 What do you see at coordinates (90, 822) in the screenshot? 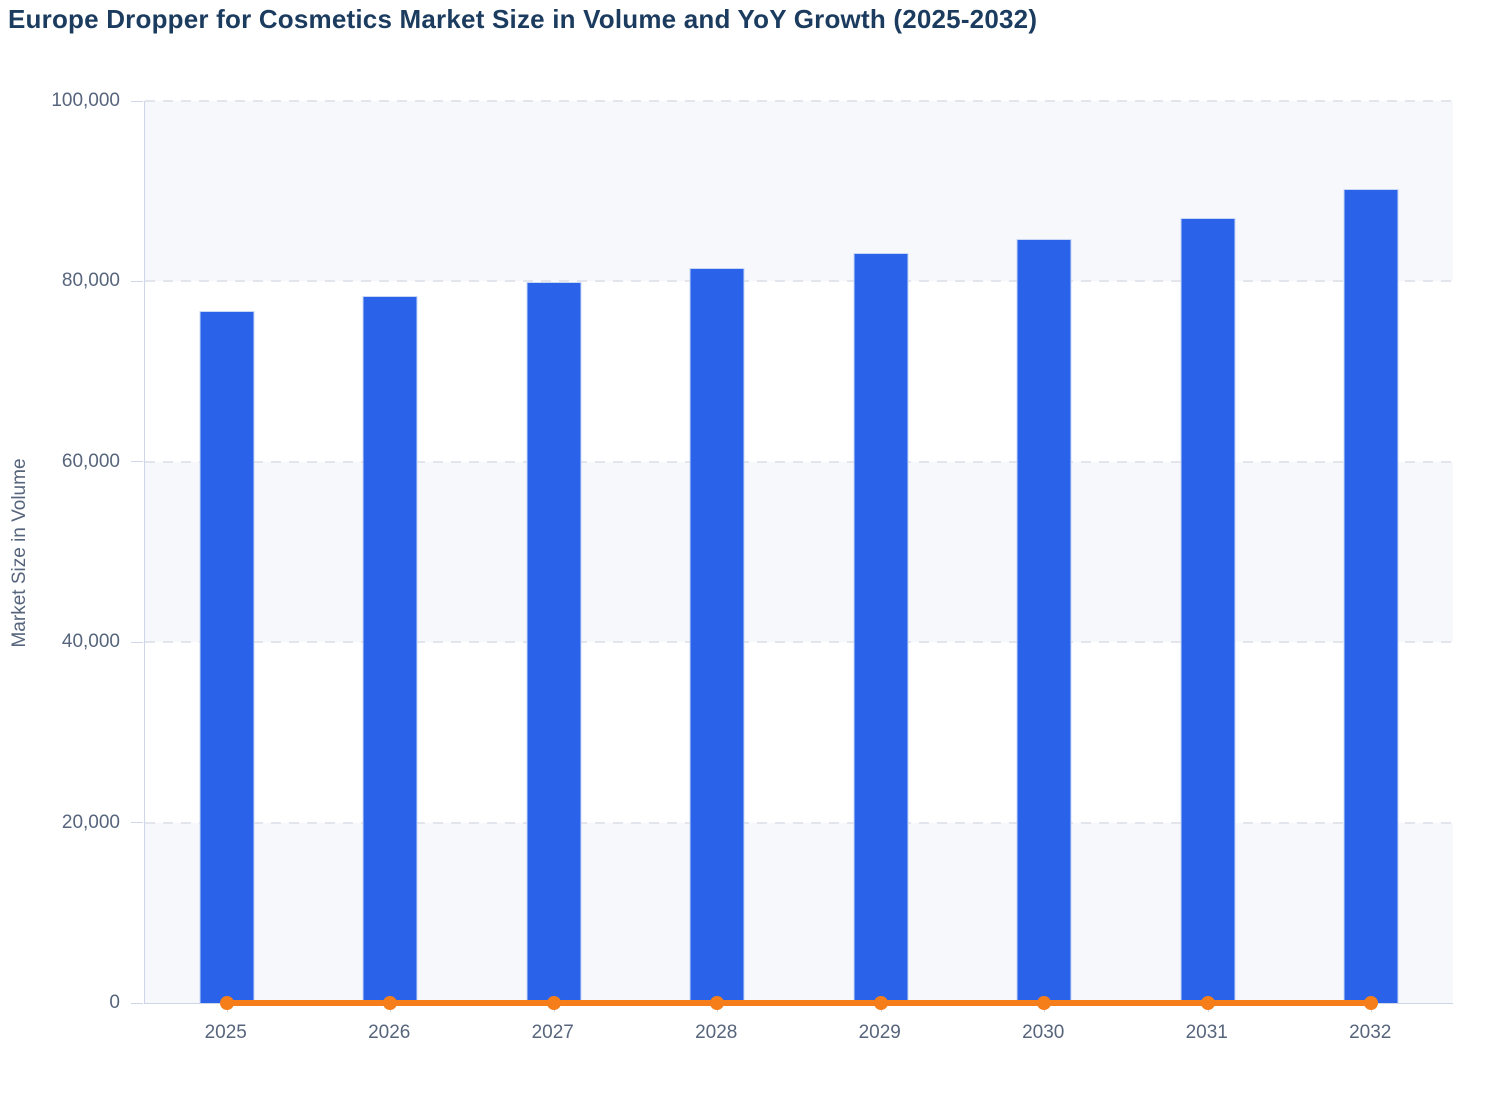
I see `y-tick-label: 20,000` at bounding box center [90, 822].